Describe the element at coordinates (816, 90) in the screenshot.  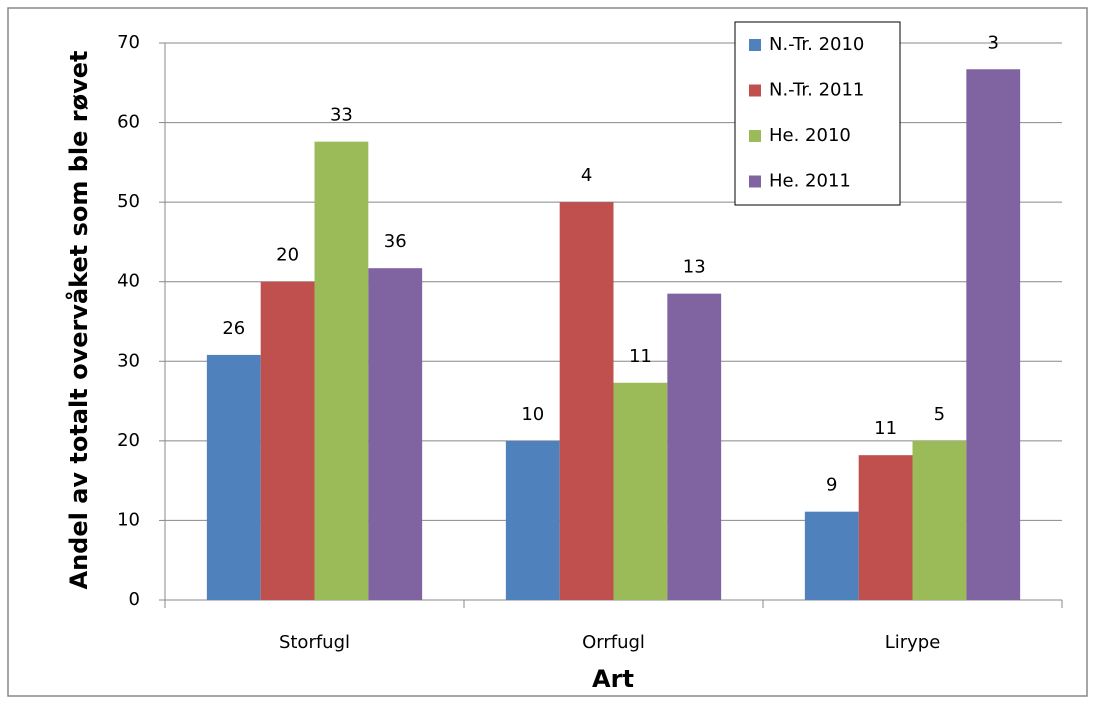
I see `legend-label: N.-Tr. 2011` at that location.